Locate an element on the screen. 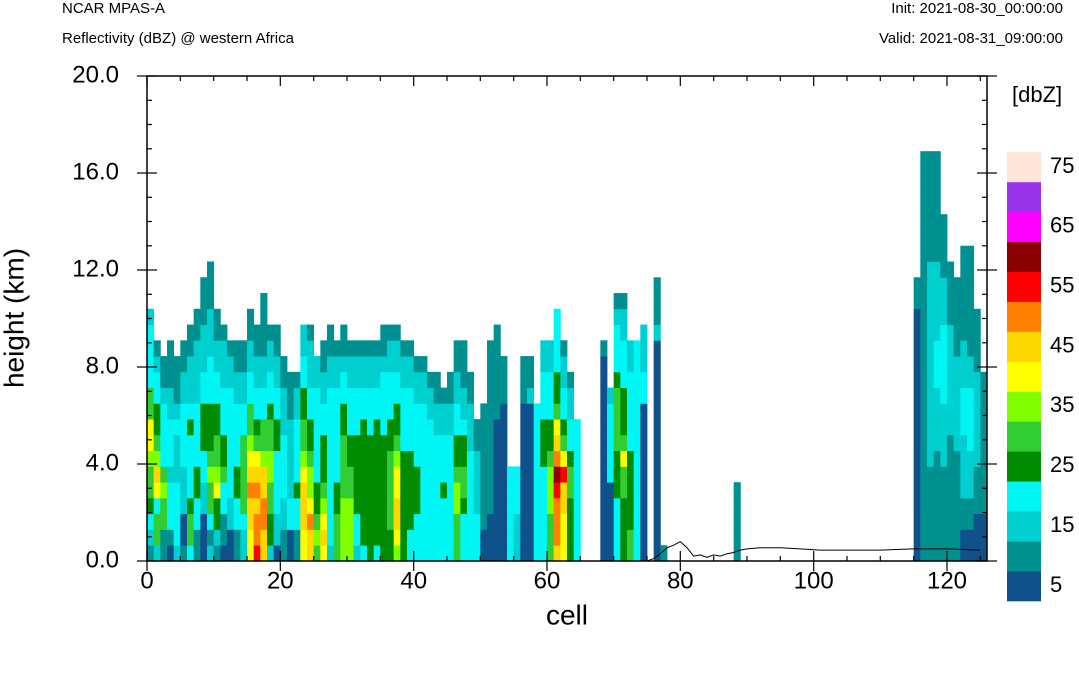 The image size is (1079, 677). colorbar-label: 25 is located at coordinates (1062, 464).